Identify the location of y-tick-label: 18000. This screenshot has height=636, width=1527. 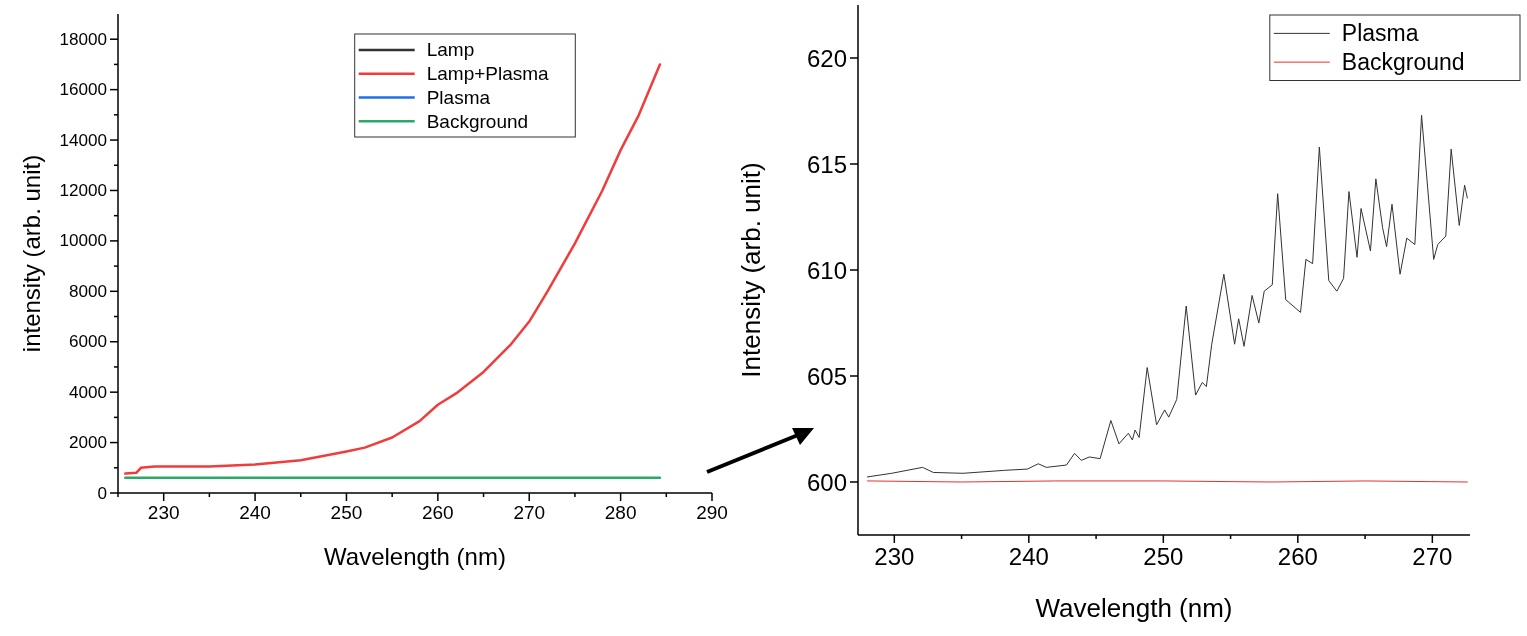
(83, 39).